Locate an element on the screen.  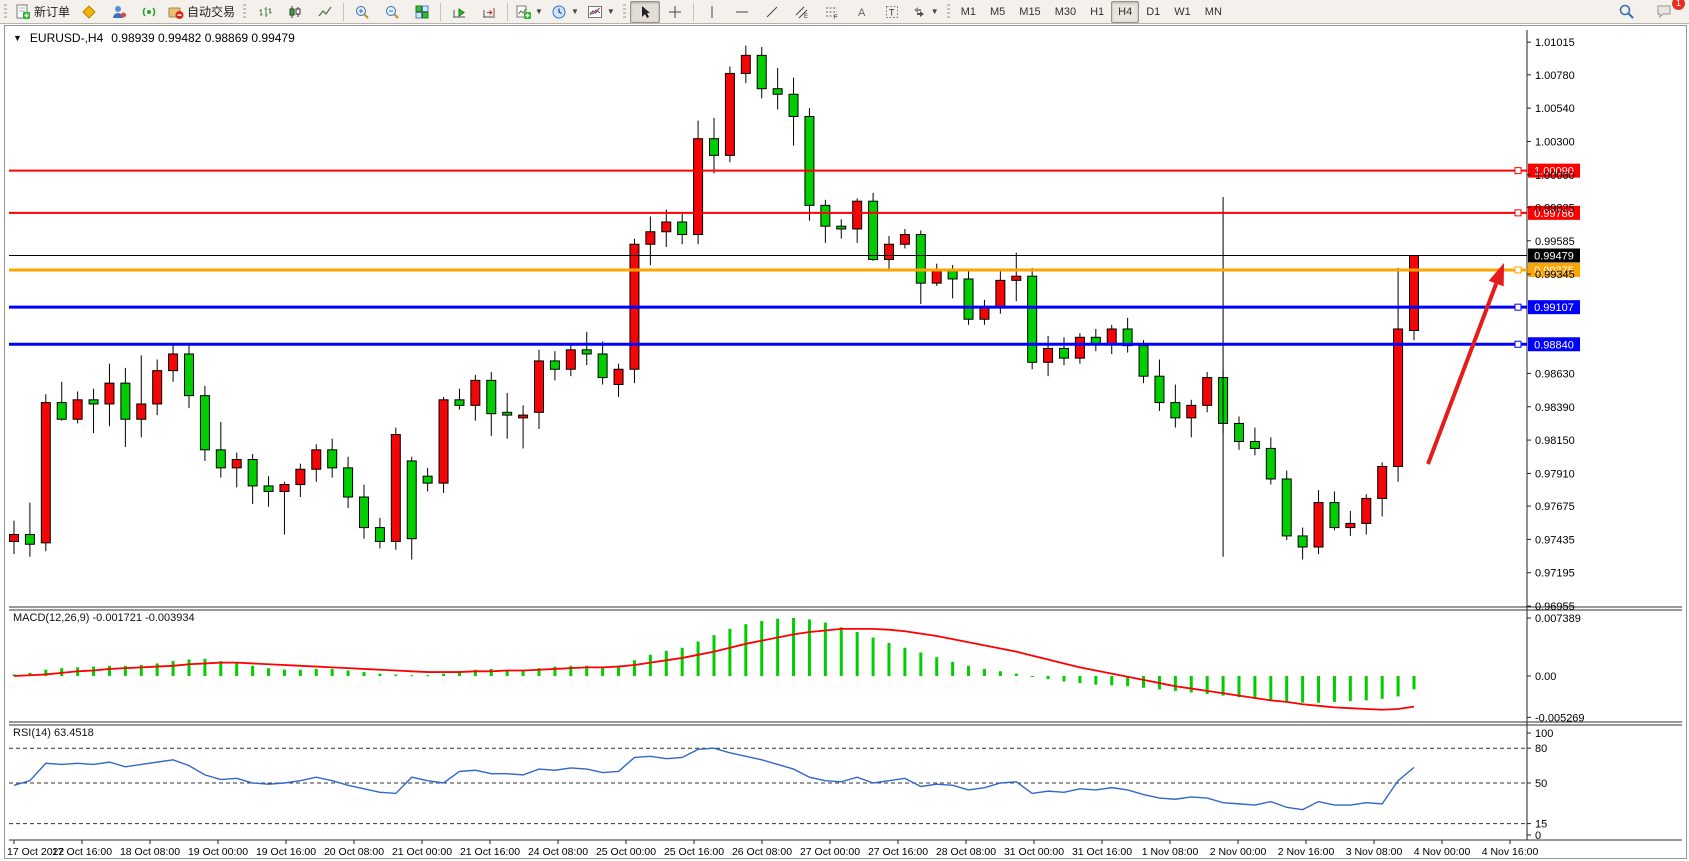
candlestick-chart-button is located at coordinates (295, 12).